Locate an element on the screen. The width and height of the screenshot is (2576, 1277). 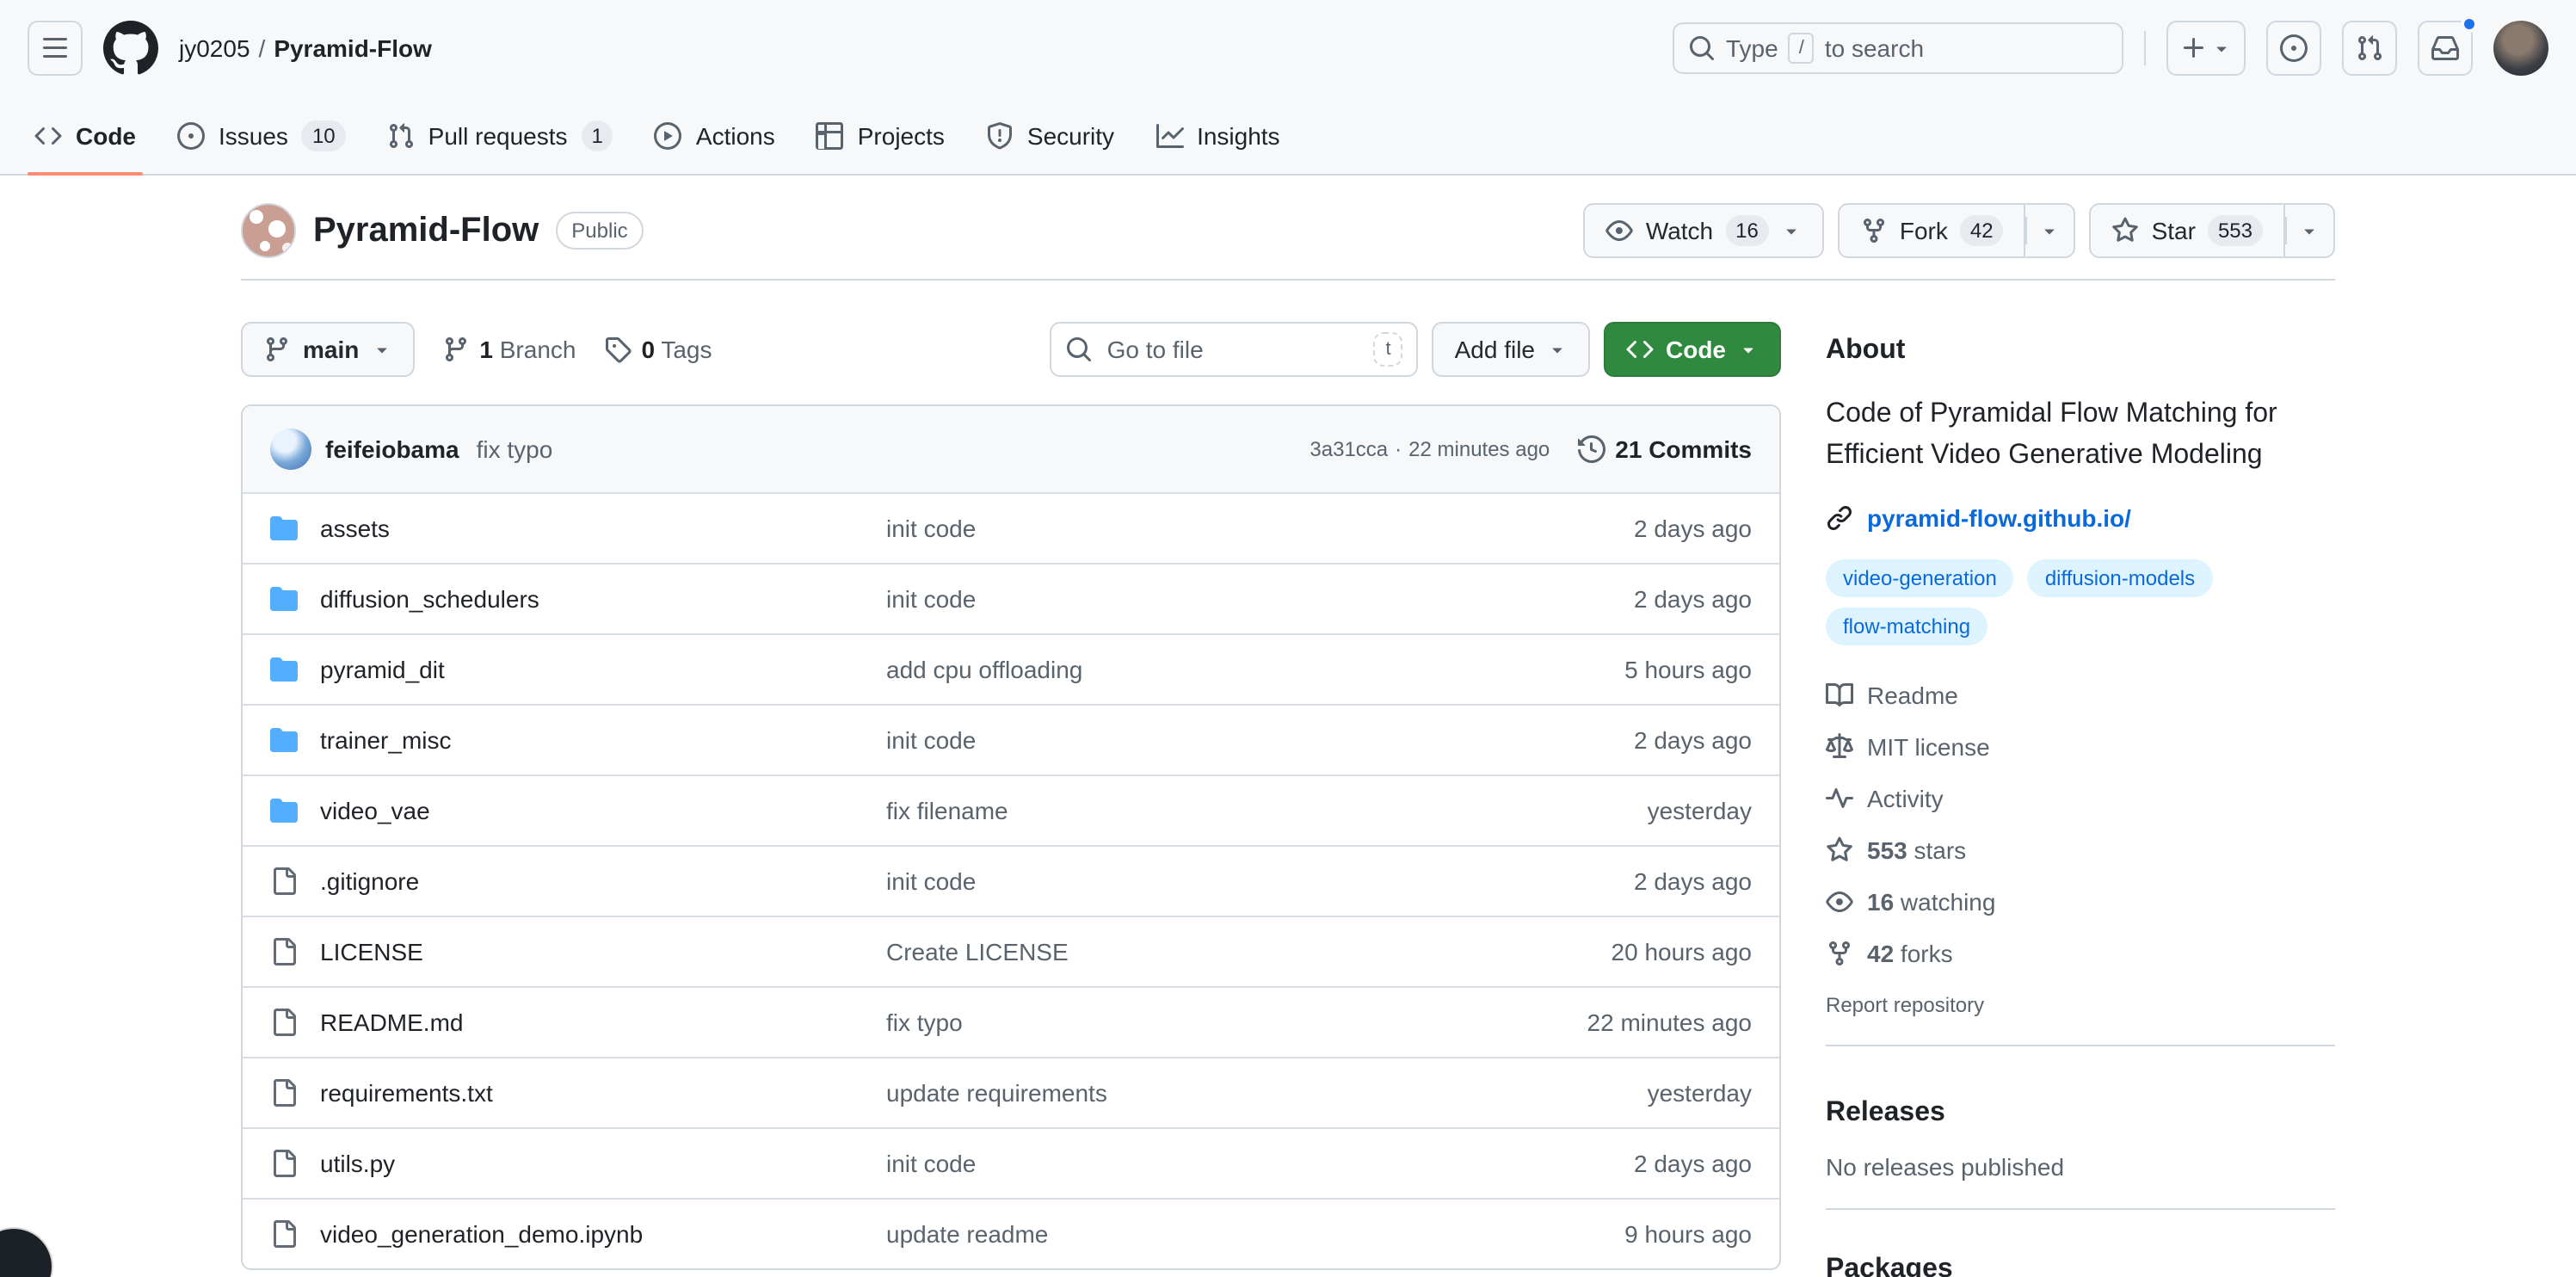
search-input: Type / to search is located at coordinates (1898, 48).